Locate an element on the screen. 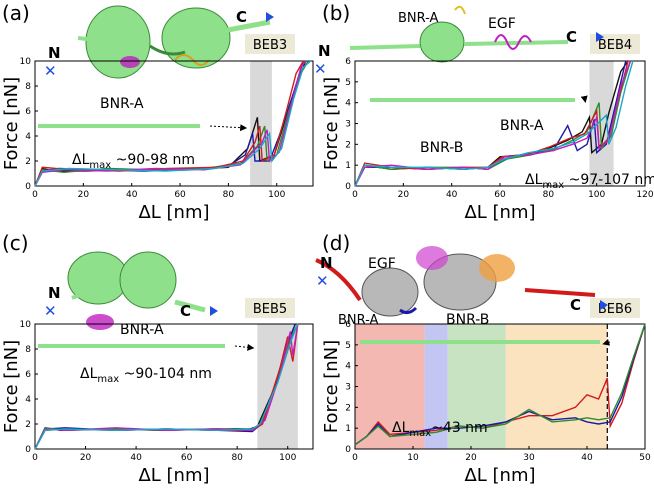 Image resolution: width=654 pixels, height=494 pixels. panel-a-letter: (a) is located at coordinates (16, 13).